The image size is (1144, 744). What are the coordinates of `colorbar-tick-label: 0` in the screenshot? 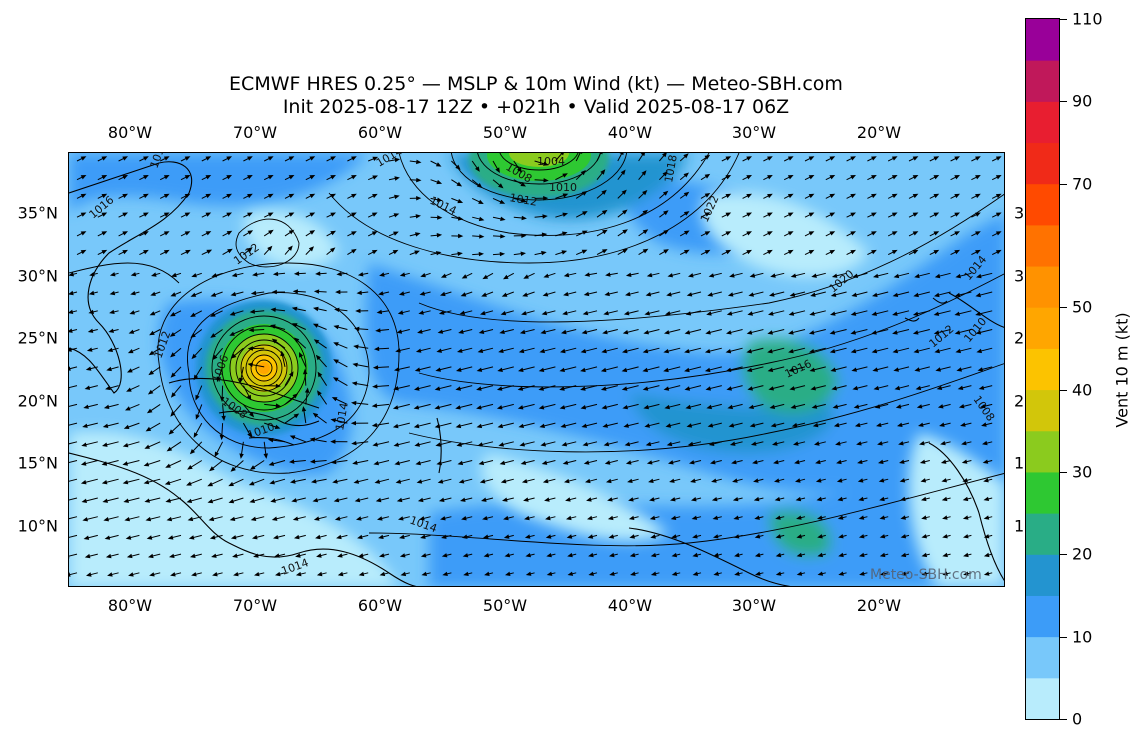 It's located at (1077, 719).